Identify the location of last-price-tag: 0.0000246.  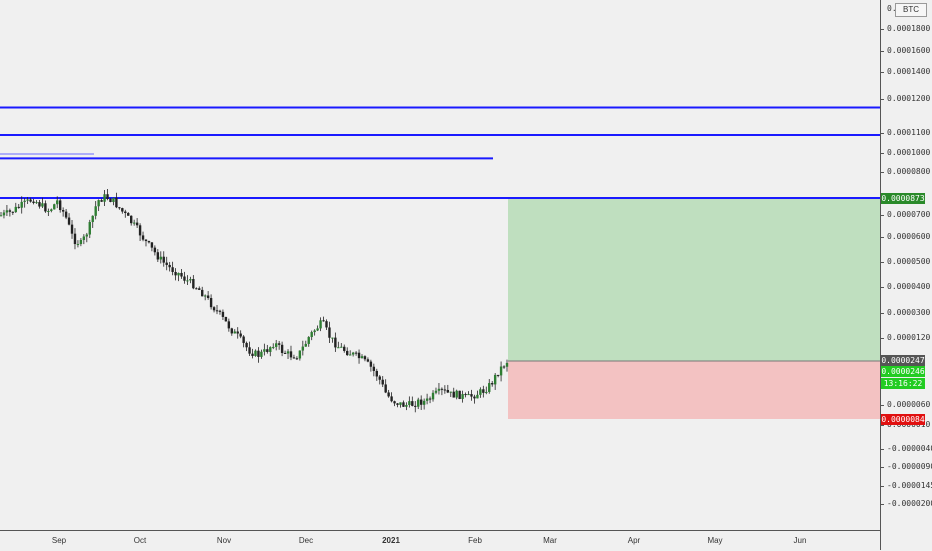
(903, 371).